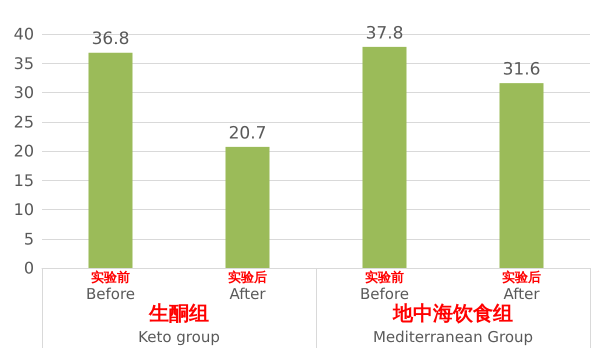 The height and width of the screenshot is (350, 600). What do you see at coordinates (453, 323) in the screenshot?
I see `text: 地中海饮食组 Mediterranean Group` at bounding box center [453, 323].